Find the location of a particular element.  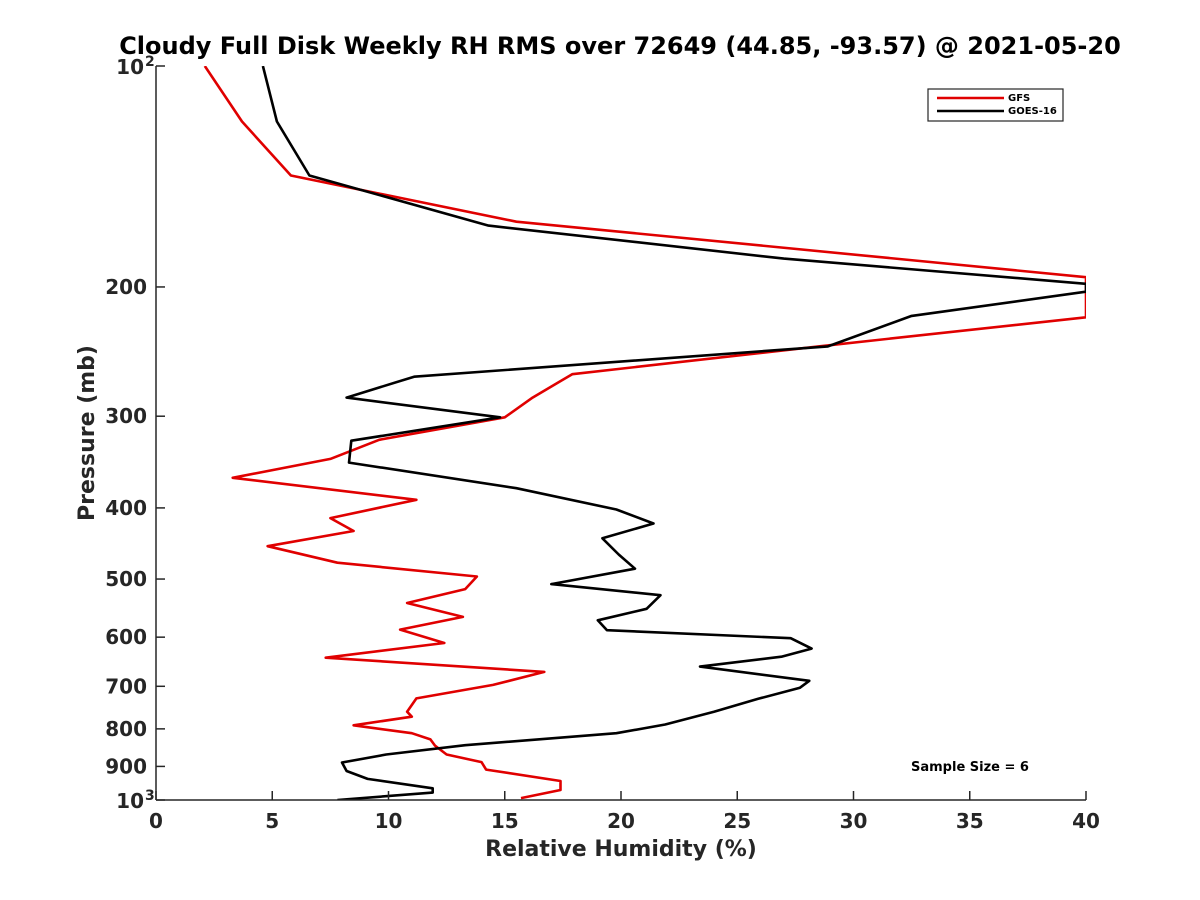

legend: GFS GOES-16 is located at coordinates (995, 105).